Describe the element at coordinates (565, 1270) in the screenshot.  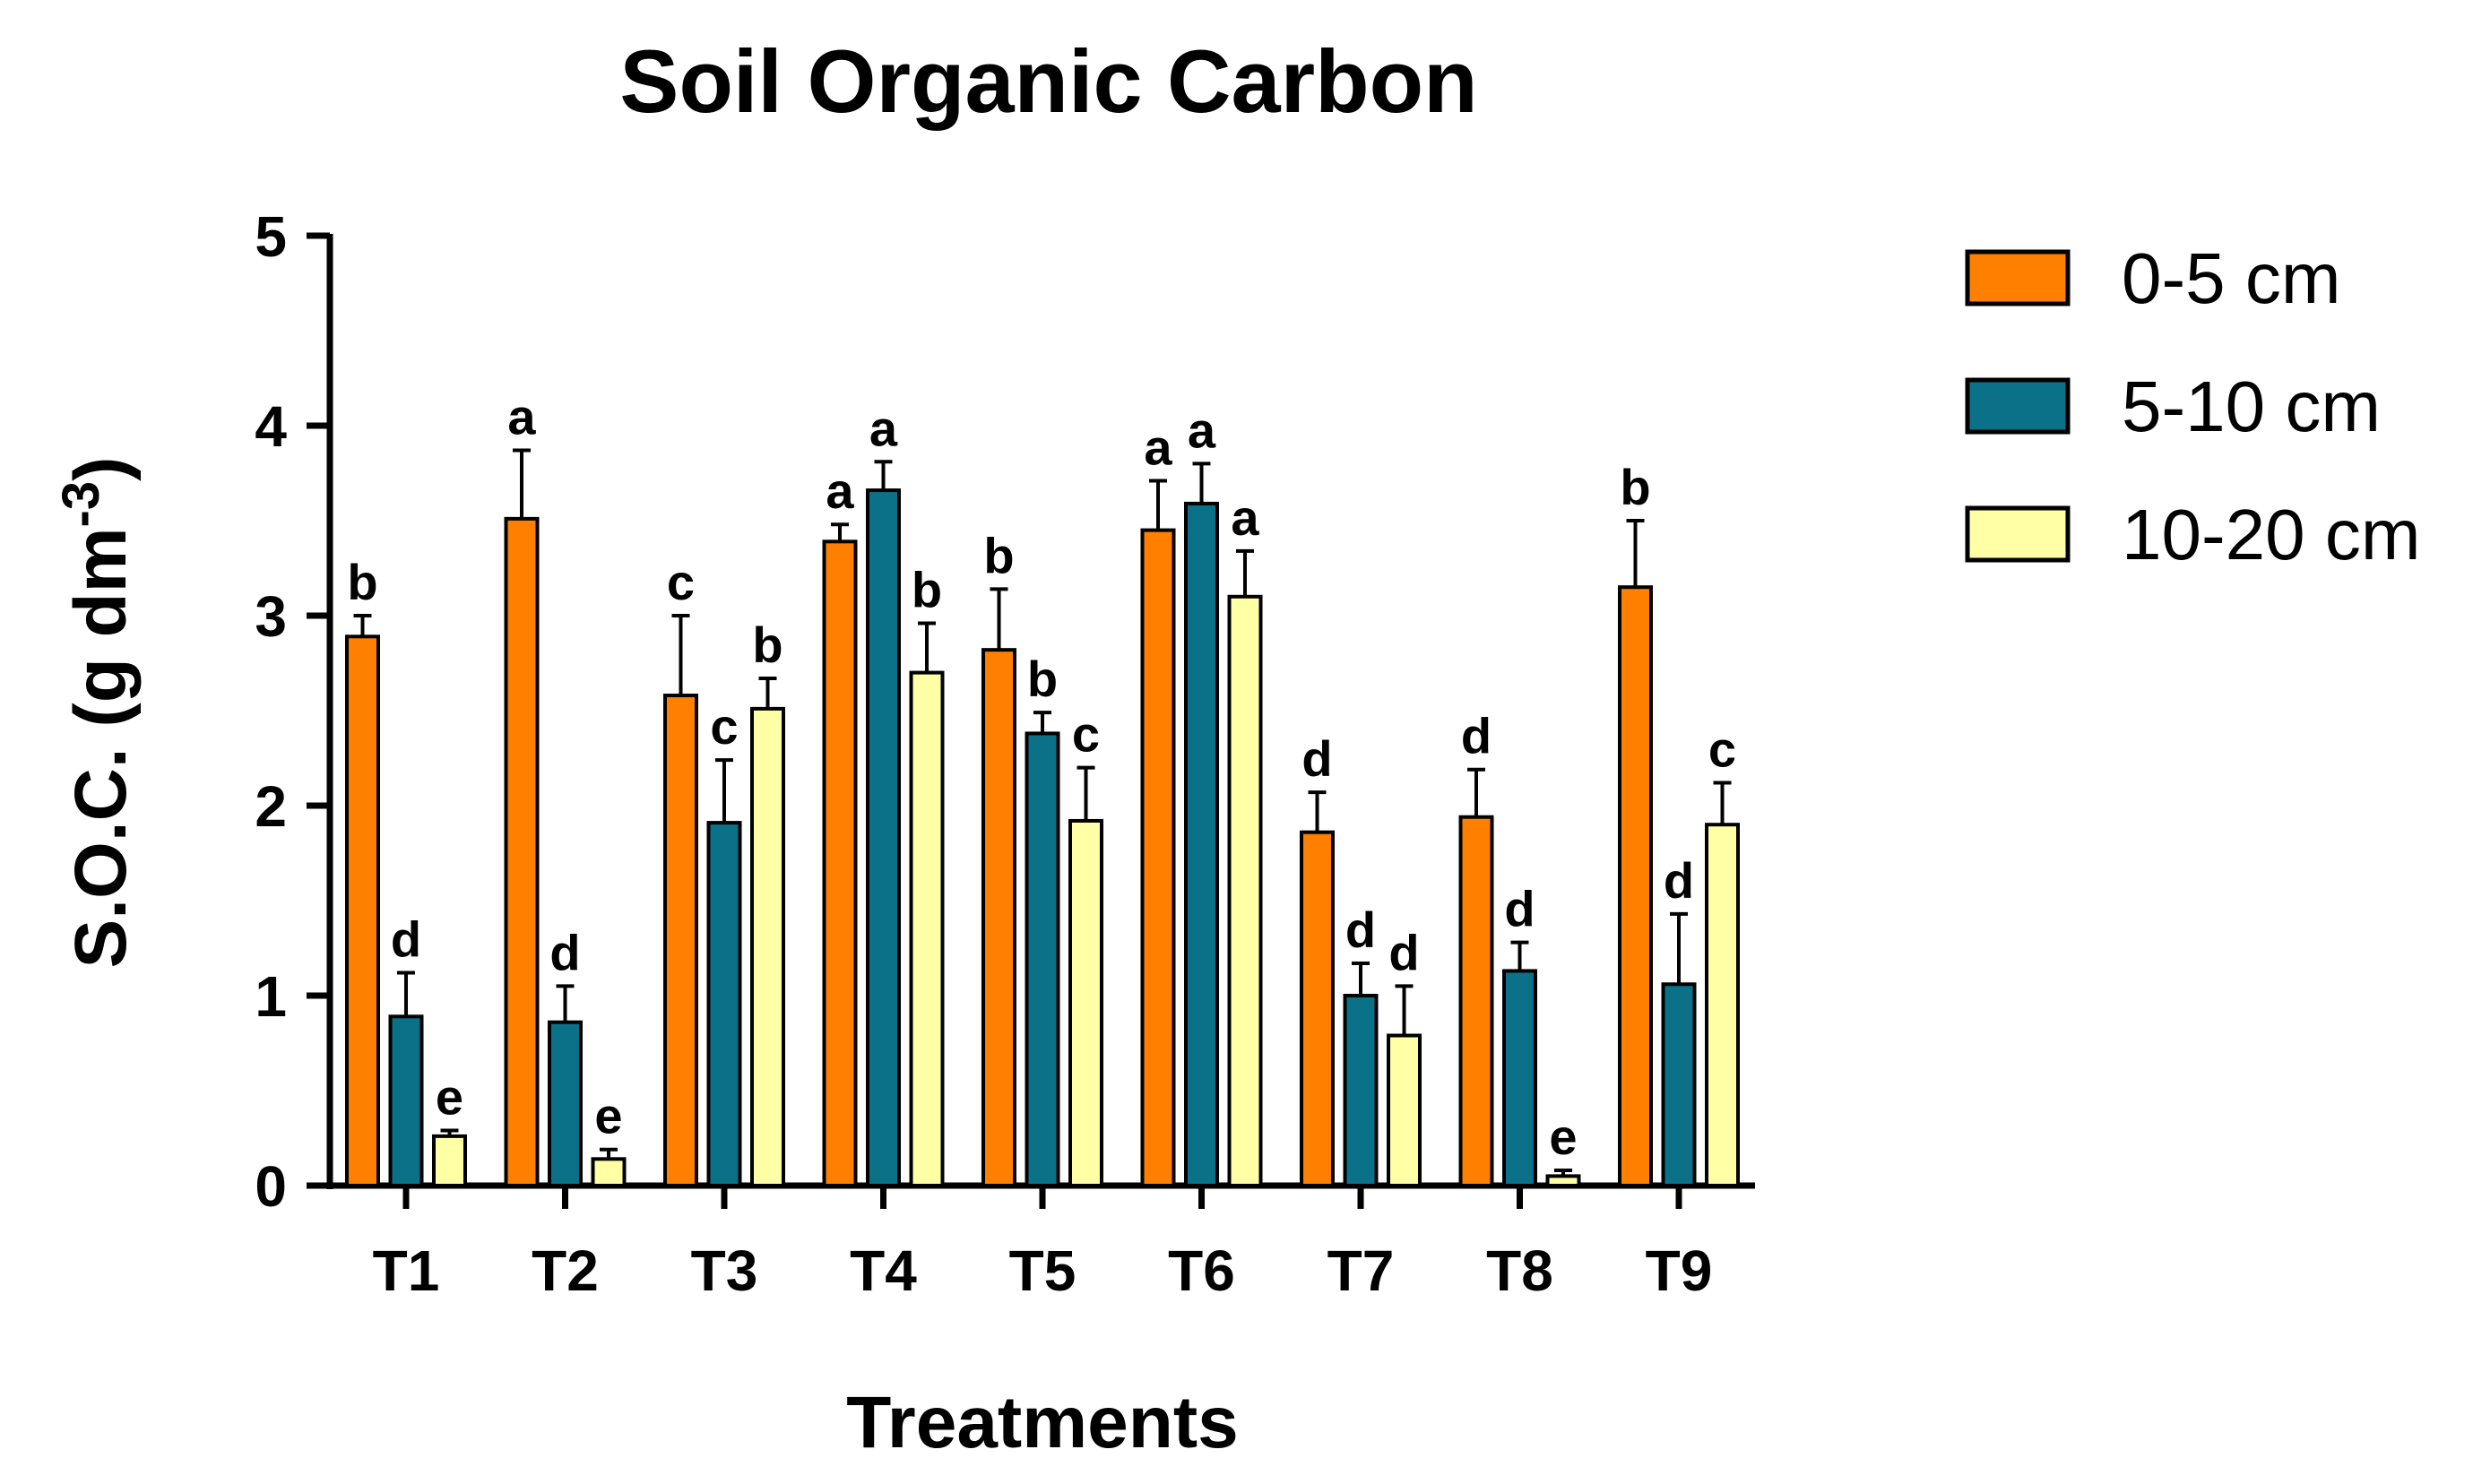
I see `x-tick-label: T2` at that location.